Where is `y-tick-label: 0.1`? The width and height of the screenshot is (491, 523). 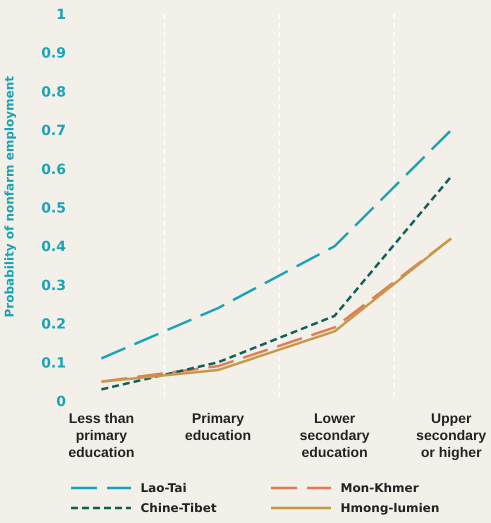
y-tick-label: 0.1 is located at coordinates (53, 363).